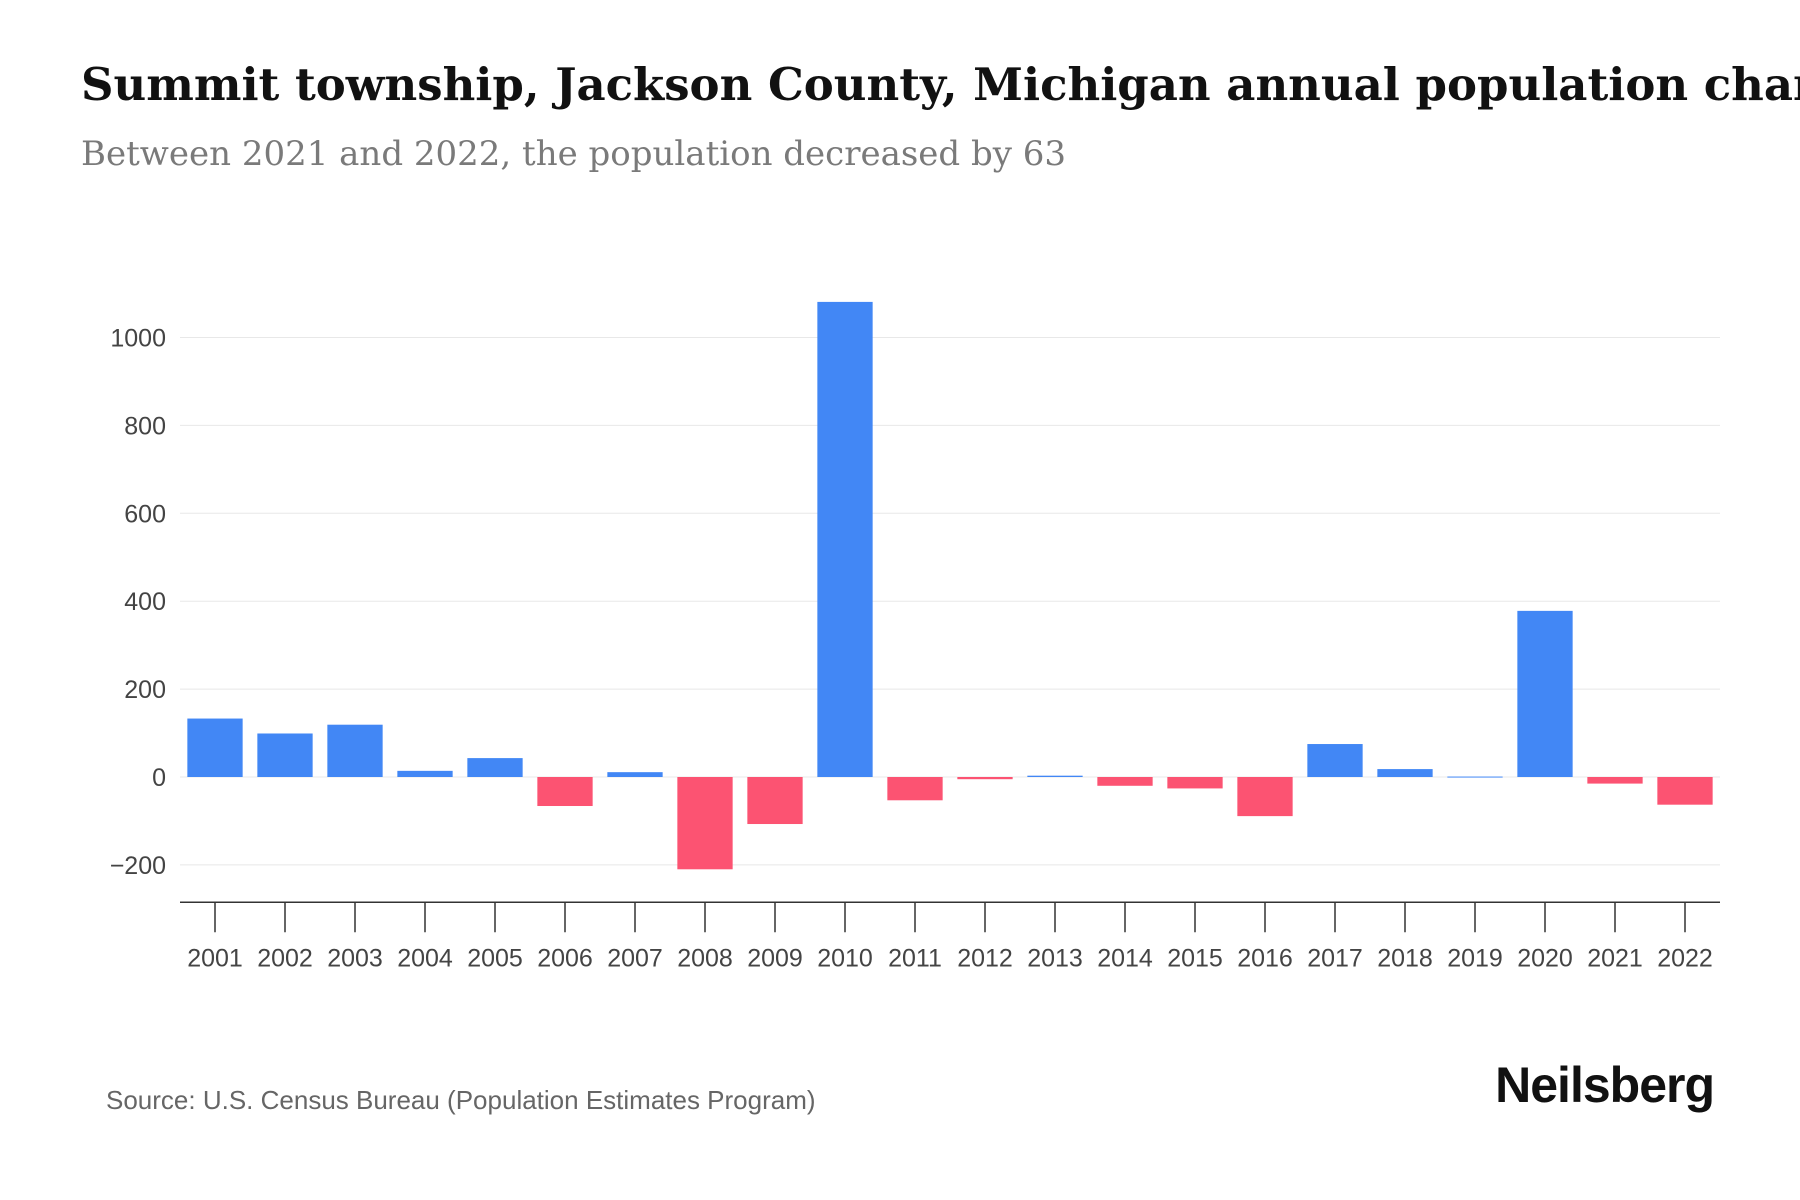 The height and width of the screenshot is (1200, 1800). I want to click on x-tick-label: 2013, so click(1055, 958).